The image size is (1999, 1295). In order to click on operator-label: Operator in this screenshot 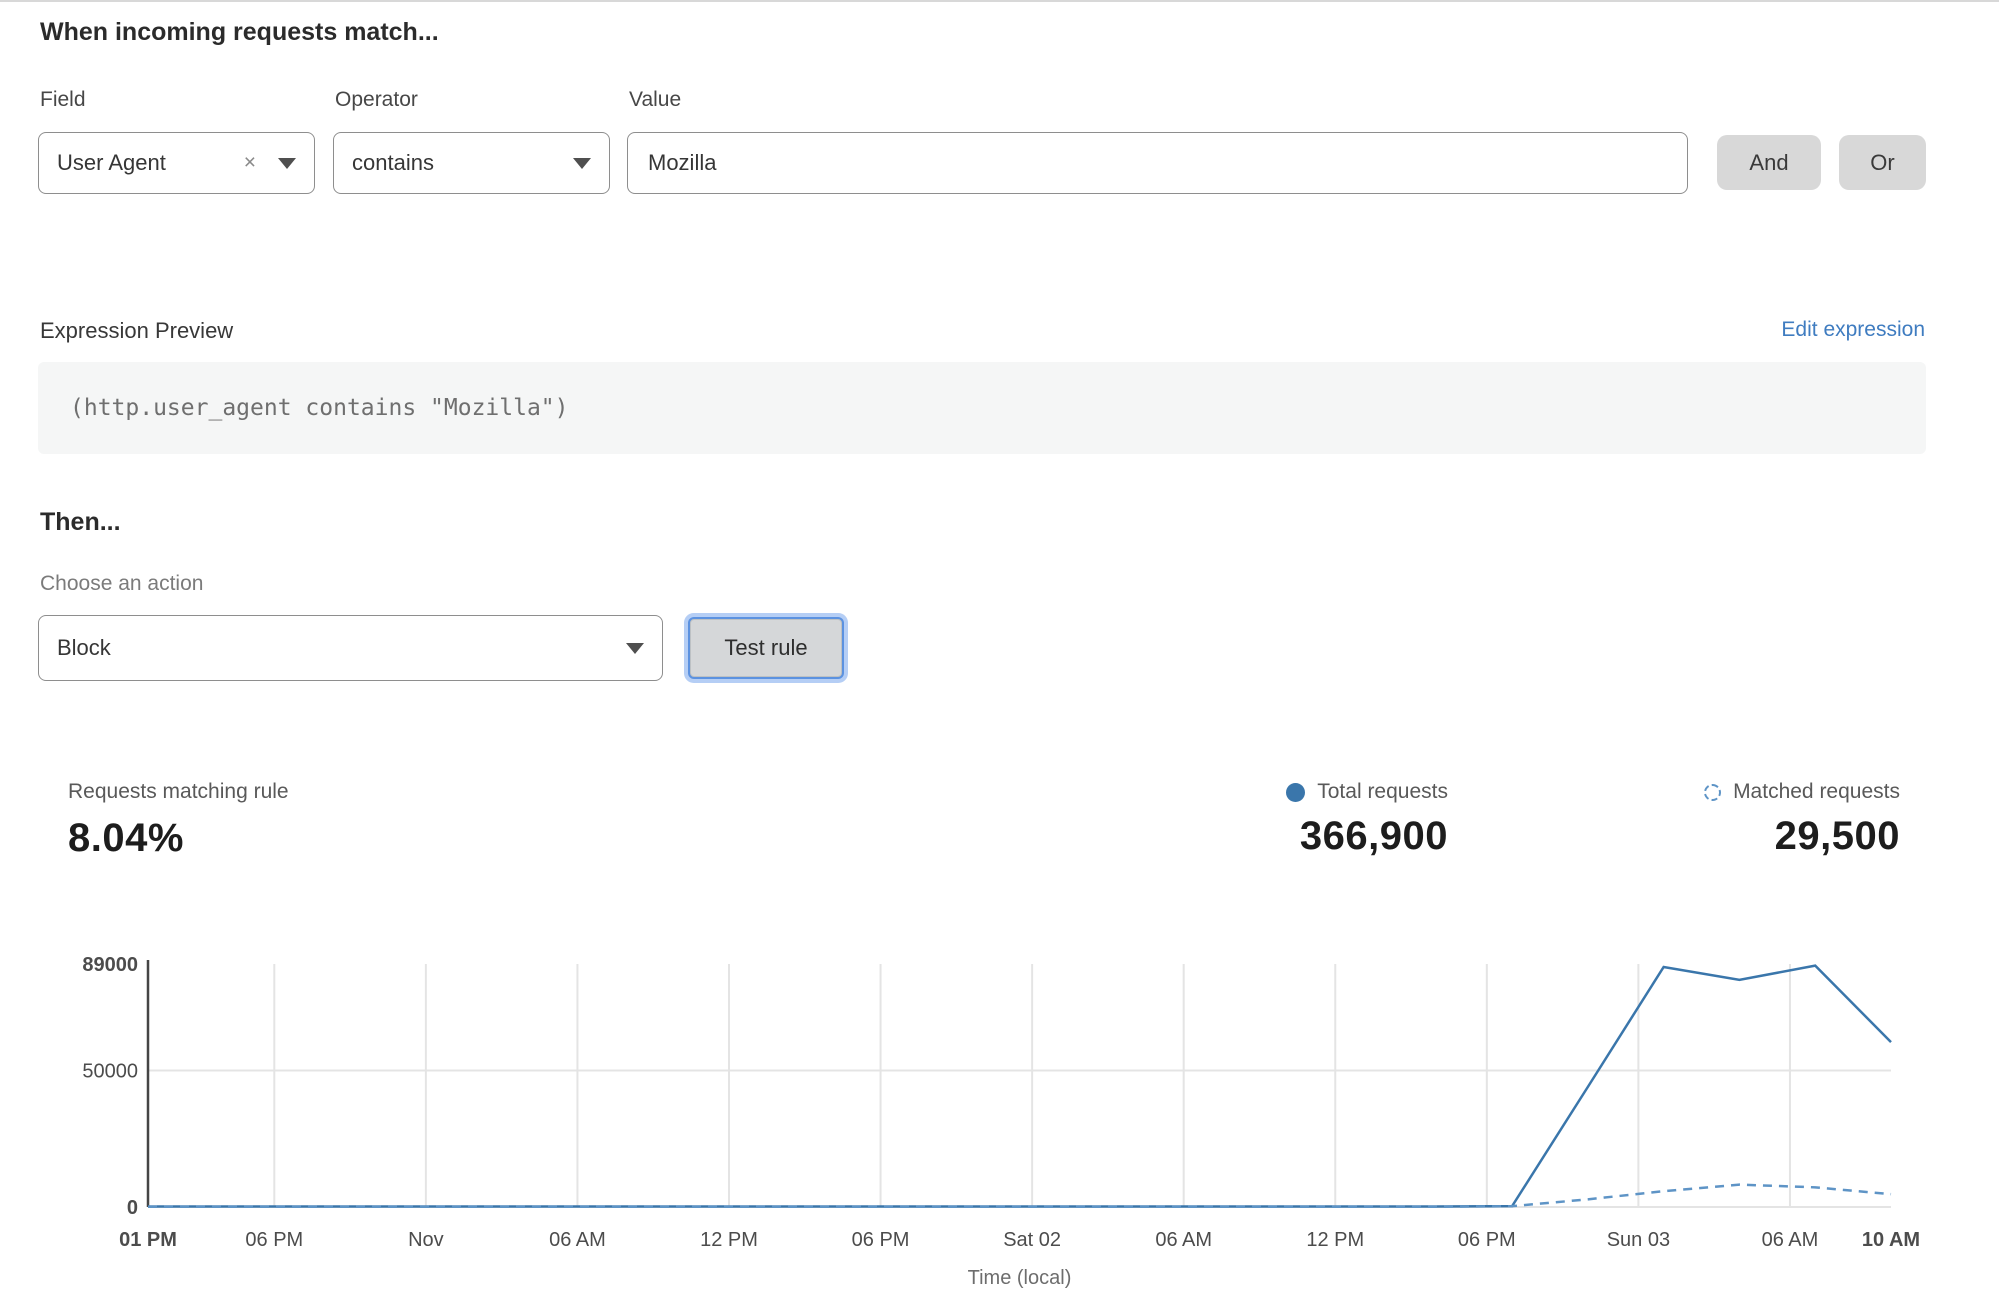, I will do `click(376, 99)`.